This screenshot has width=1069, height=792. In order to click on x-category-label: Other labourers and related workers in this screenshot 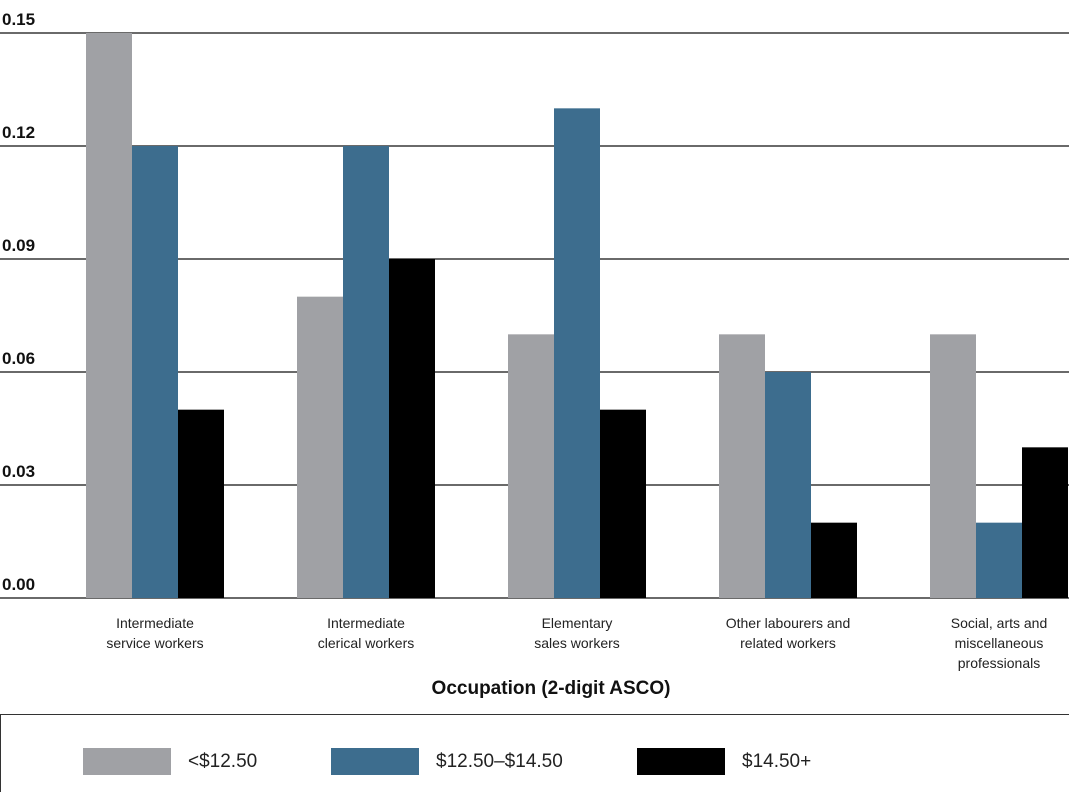, I will do `click(788, 633)`.